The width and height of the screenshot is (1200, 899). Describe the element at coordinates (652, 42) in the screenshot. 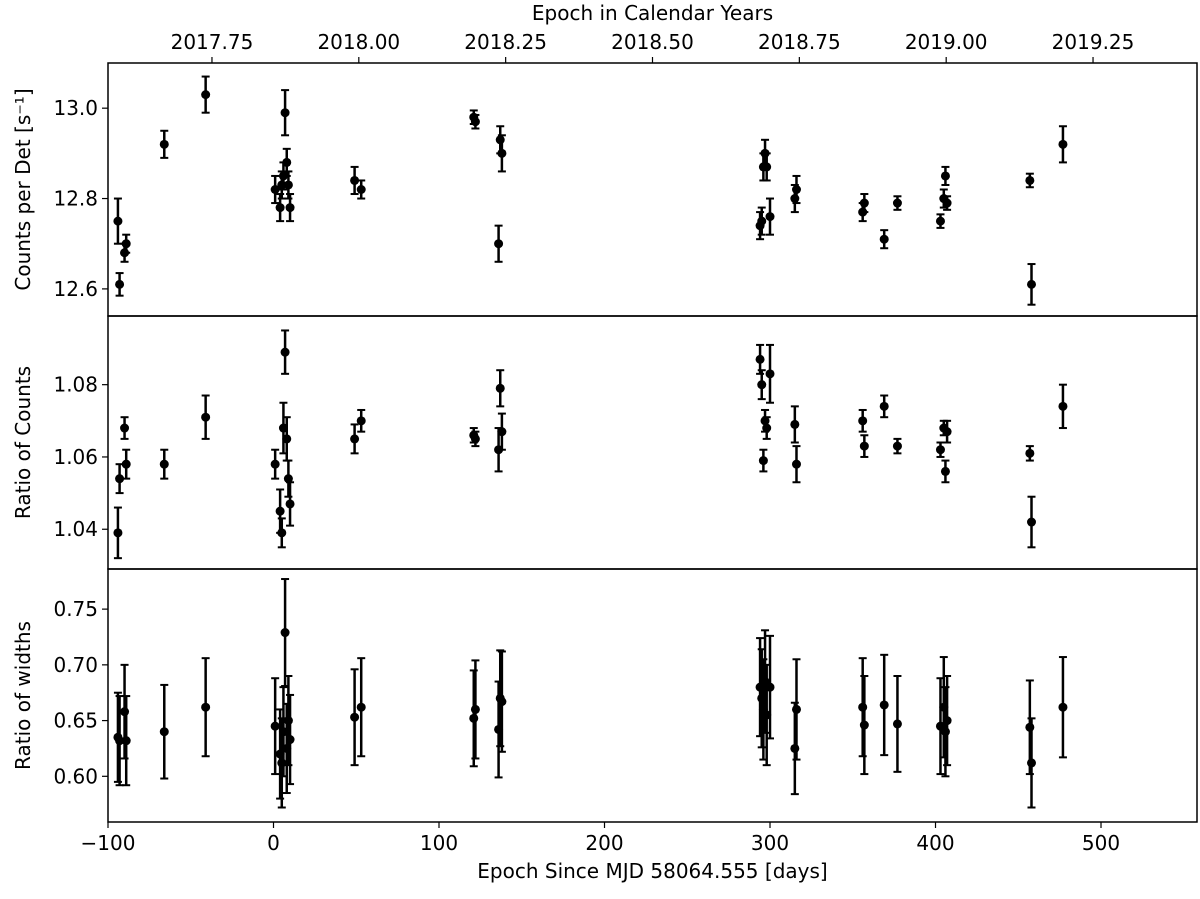

I see `x2-tick-label: 2018.50` at that location.